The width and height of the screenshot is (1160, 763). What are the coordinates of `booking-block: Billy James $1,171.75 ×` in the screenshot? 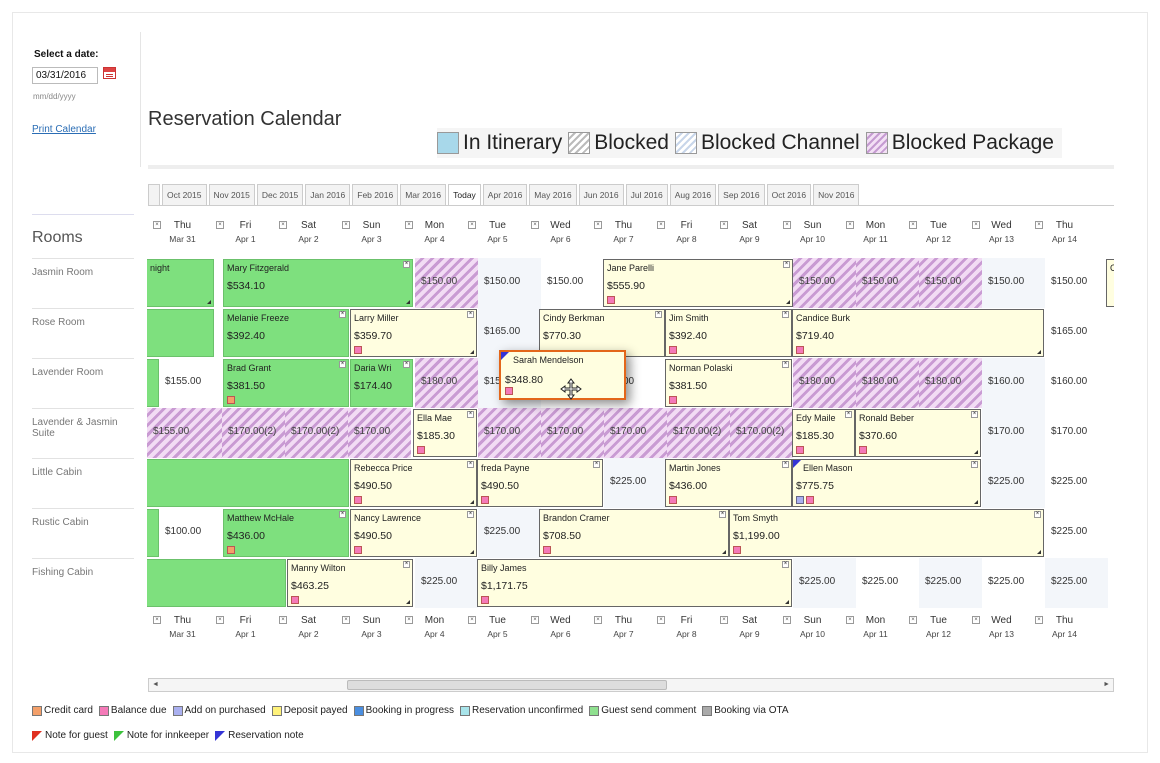 It's located at (634, 583).